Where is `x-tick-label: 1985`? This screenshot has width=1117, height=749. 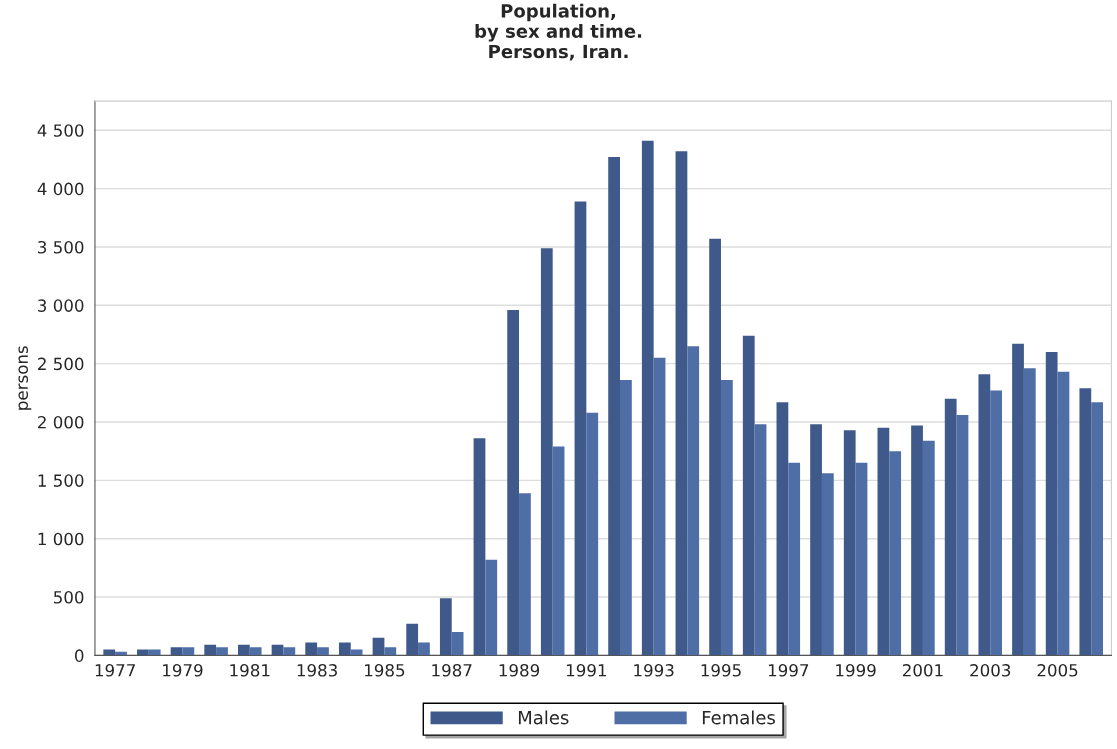 x-tick-label: 1985 is located at coordinates (385, 670).